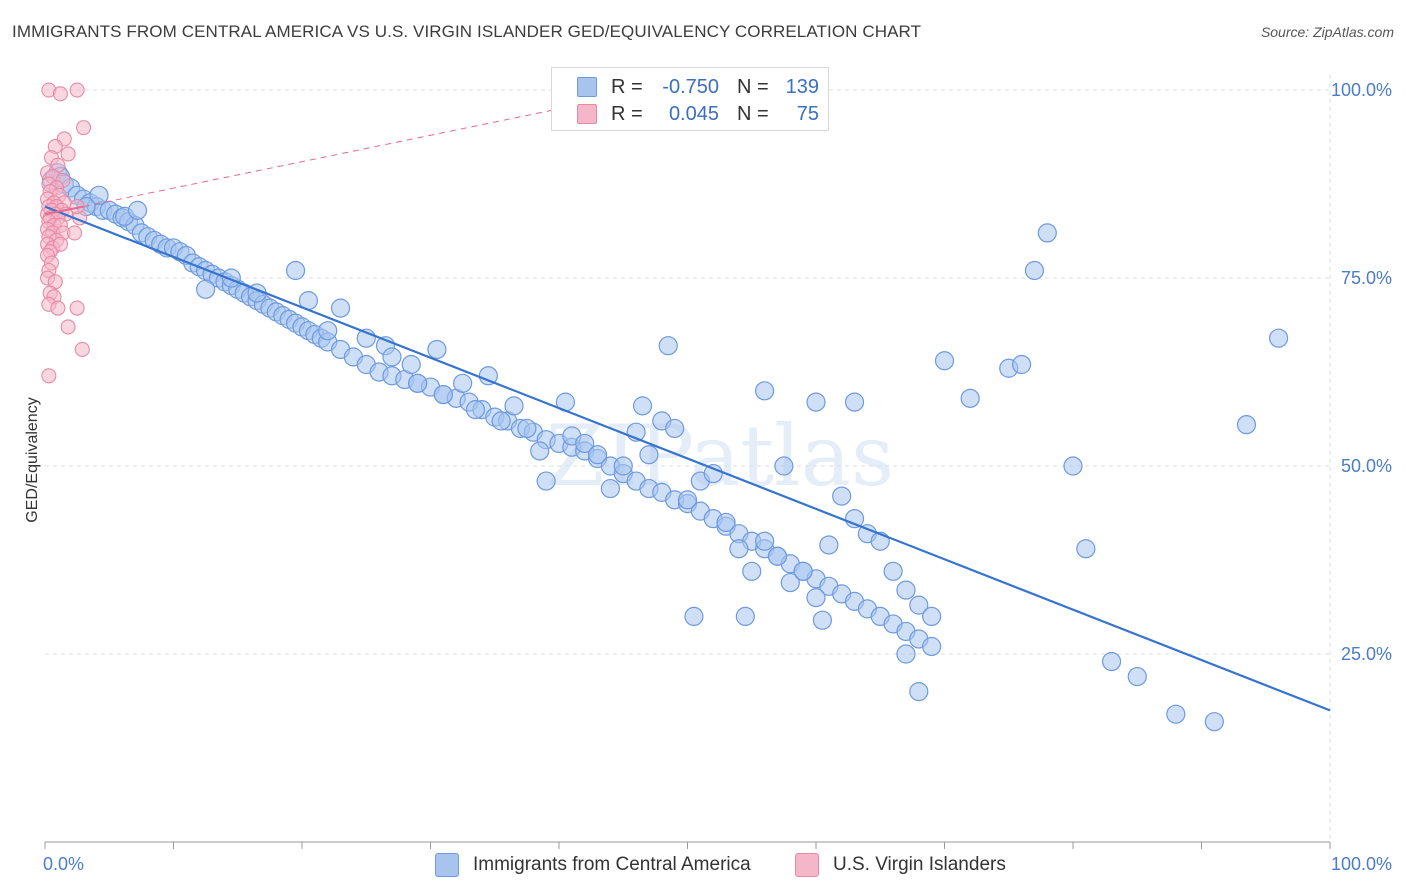 Image resolution: width=1406 pixels, height=892 pixels. Describe the element at coordinates (1327, 32) in the screenshot. I see `chart-source: Source: ZipAtlas.com` at that location.